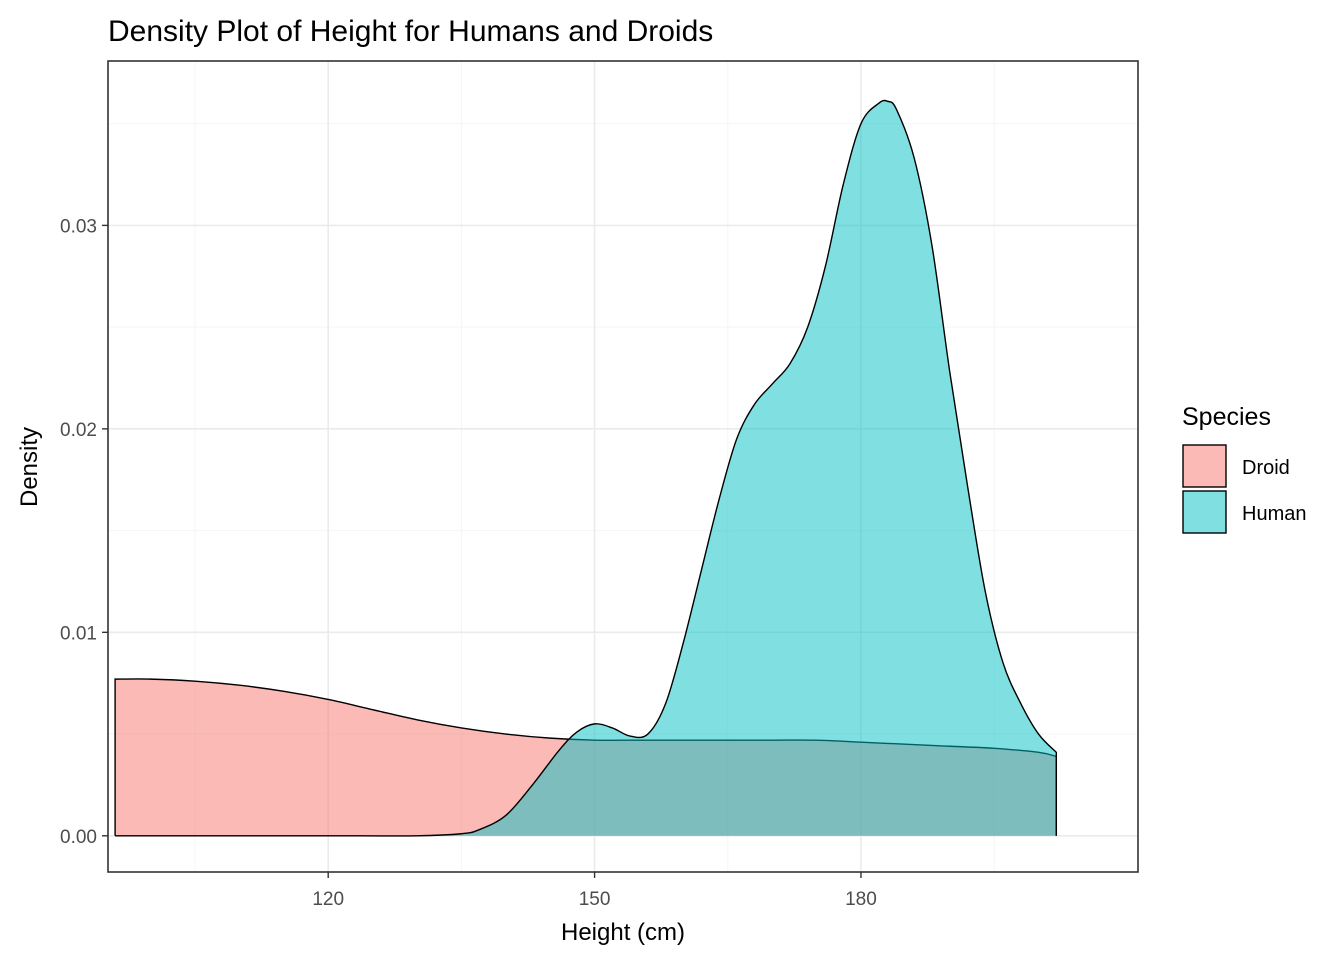  What do you see at coordinates (595, 899) in the screenshot?
I see `x-tick-label: 150` at bounding box center [595, 899].